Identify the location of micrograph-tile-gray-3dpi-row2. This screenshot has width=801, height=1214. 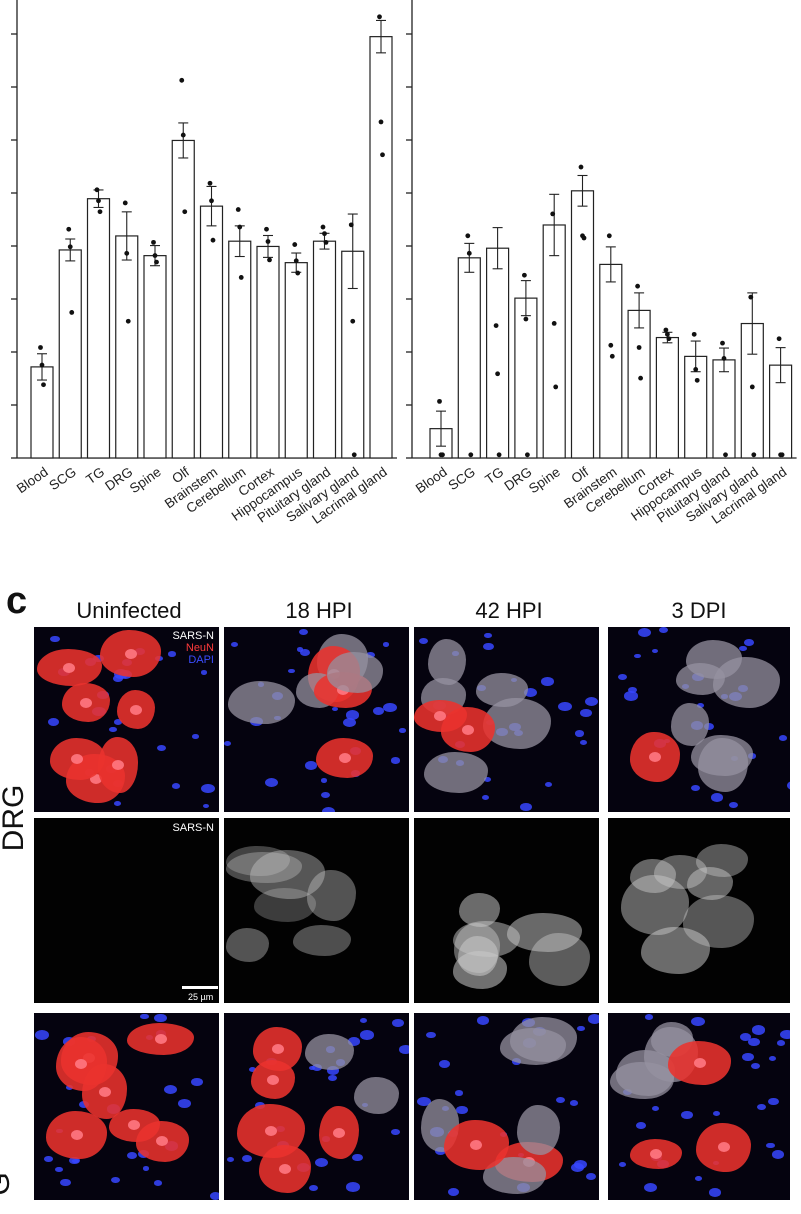
(699, 910).